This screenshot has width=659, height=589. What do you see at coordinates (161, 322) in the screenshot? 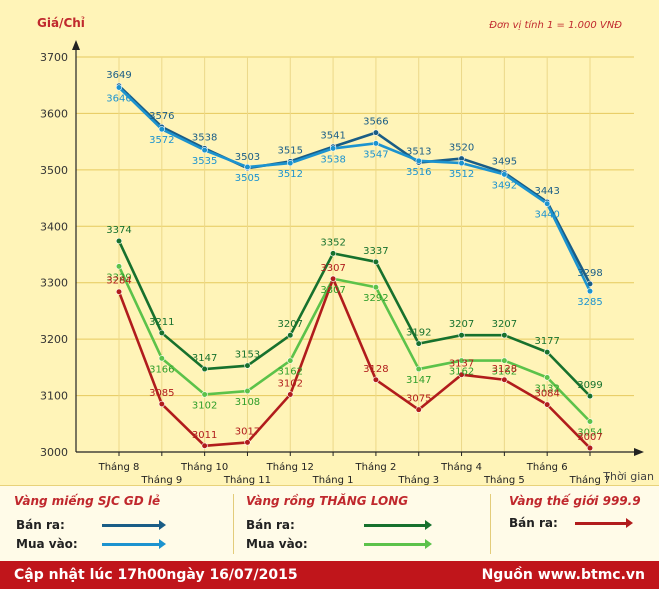
I see `data-label: 3211` at bounding box center [161, 322].